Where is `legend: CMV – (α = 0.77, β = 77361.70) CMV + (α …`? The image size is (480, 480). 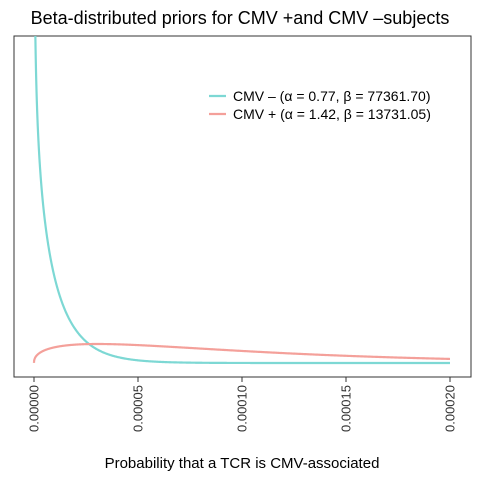
legend: CMV – (α = 0.77, β = 77361.70) CMV + (α … is located at coordinates (320, 105).